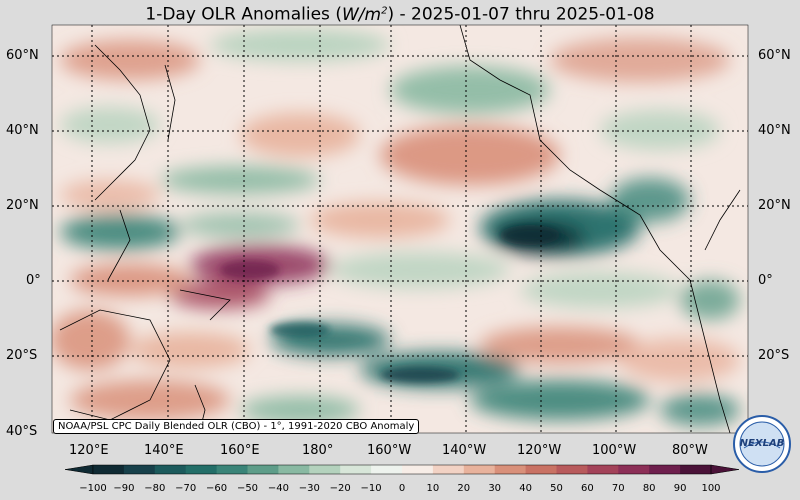 The image size is (800, 500). Describe the element at coordinates (240, 450) in the screenshot. I see `lon-label-160e: 160°E` at that location.